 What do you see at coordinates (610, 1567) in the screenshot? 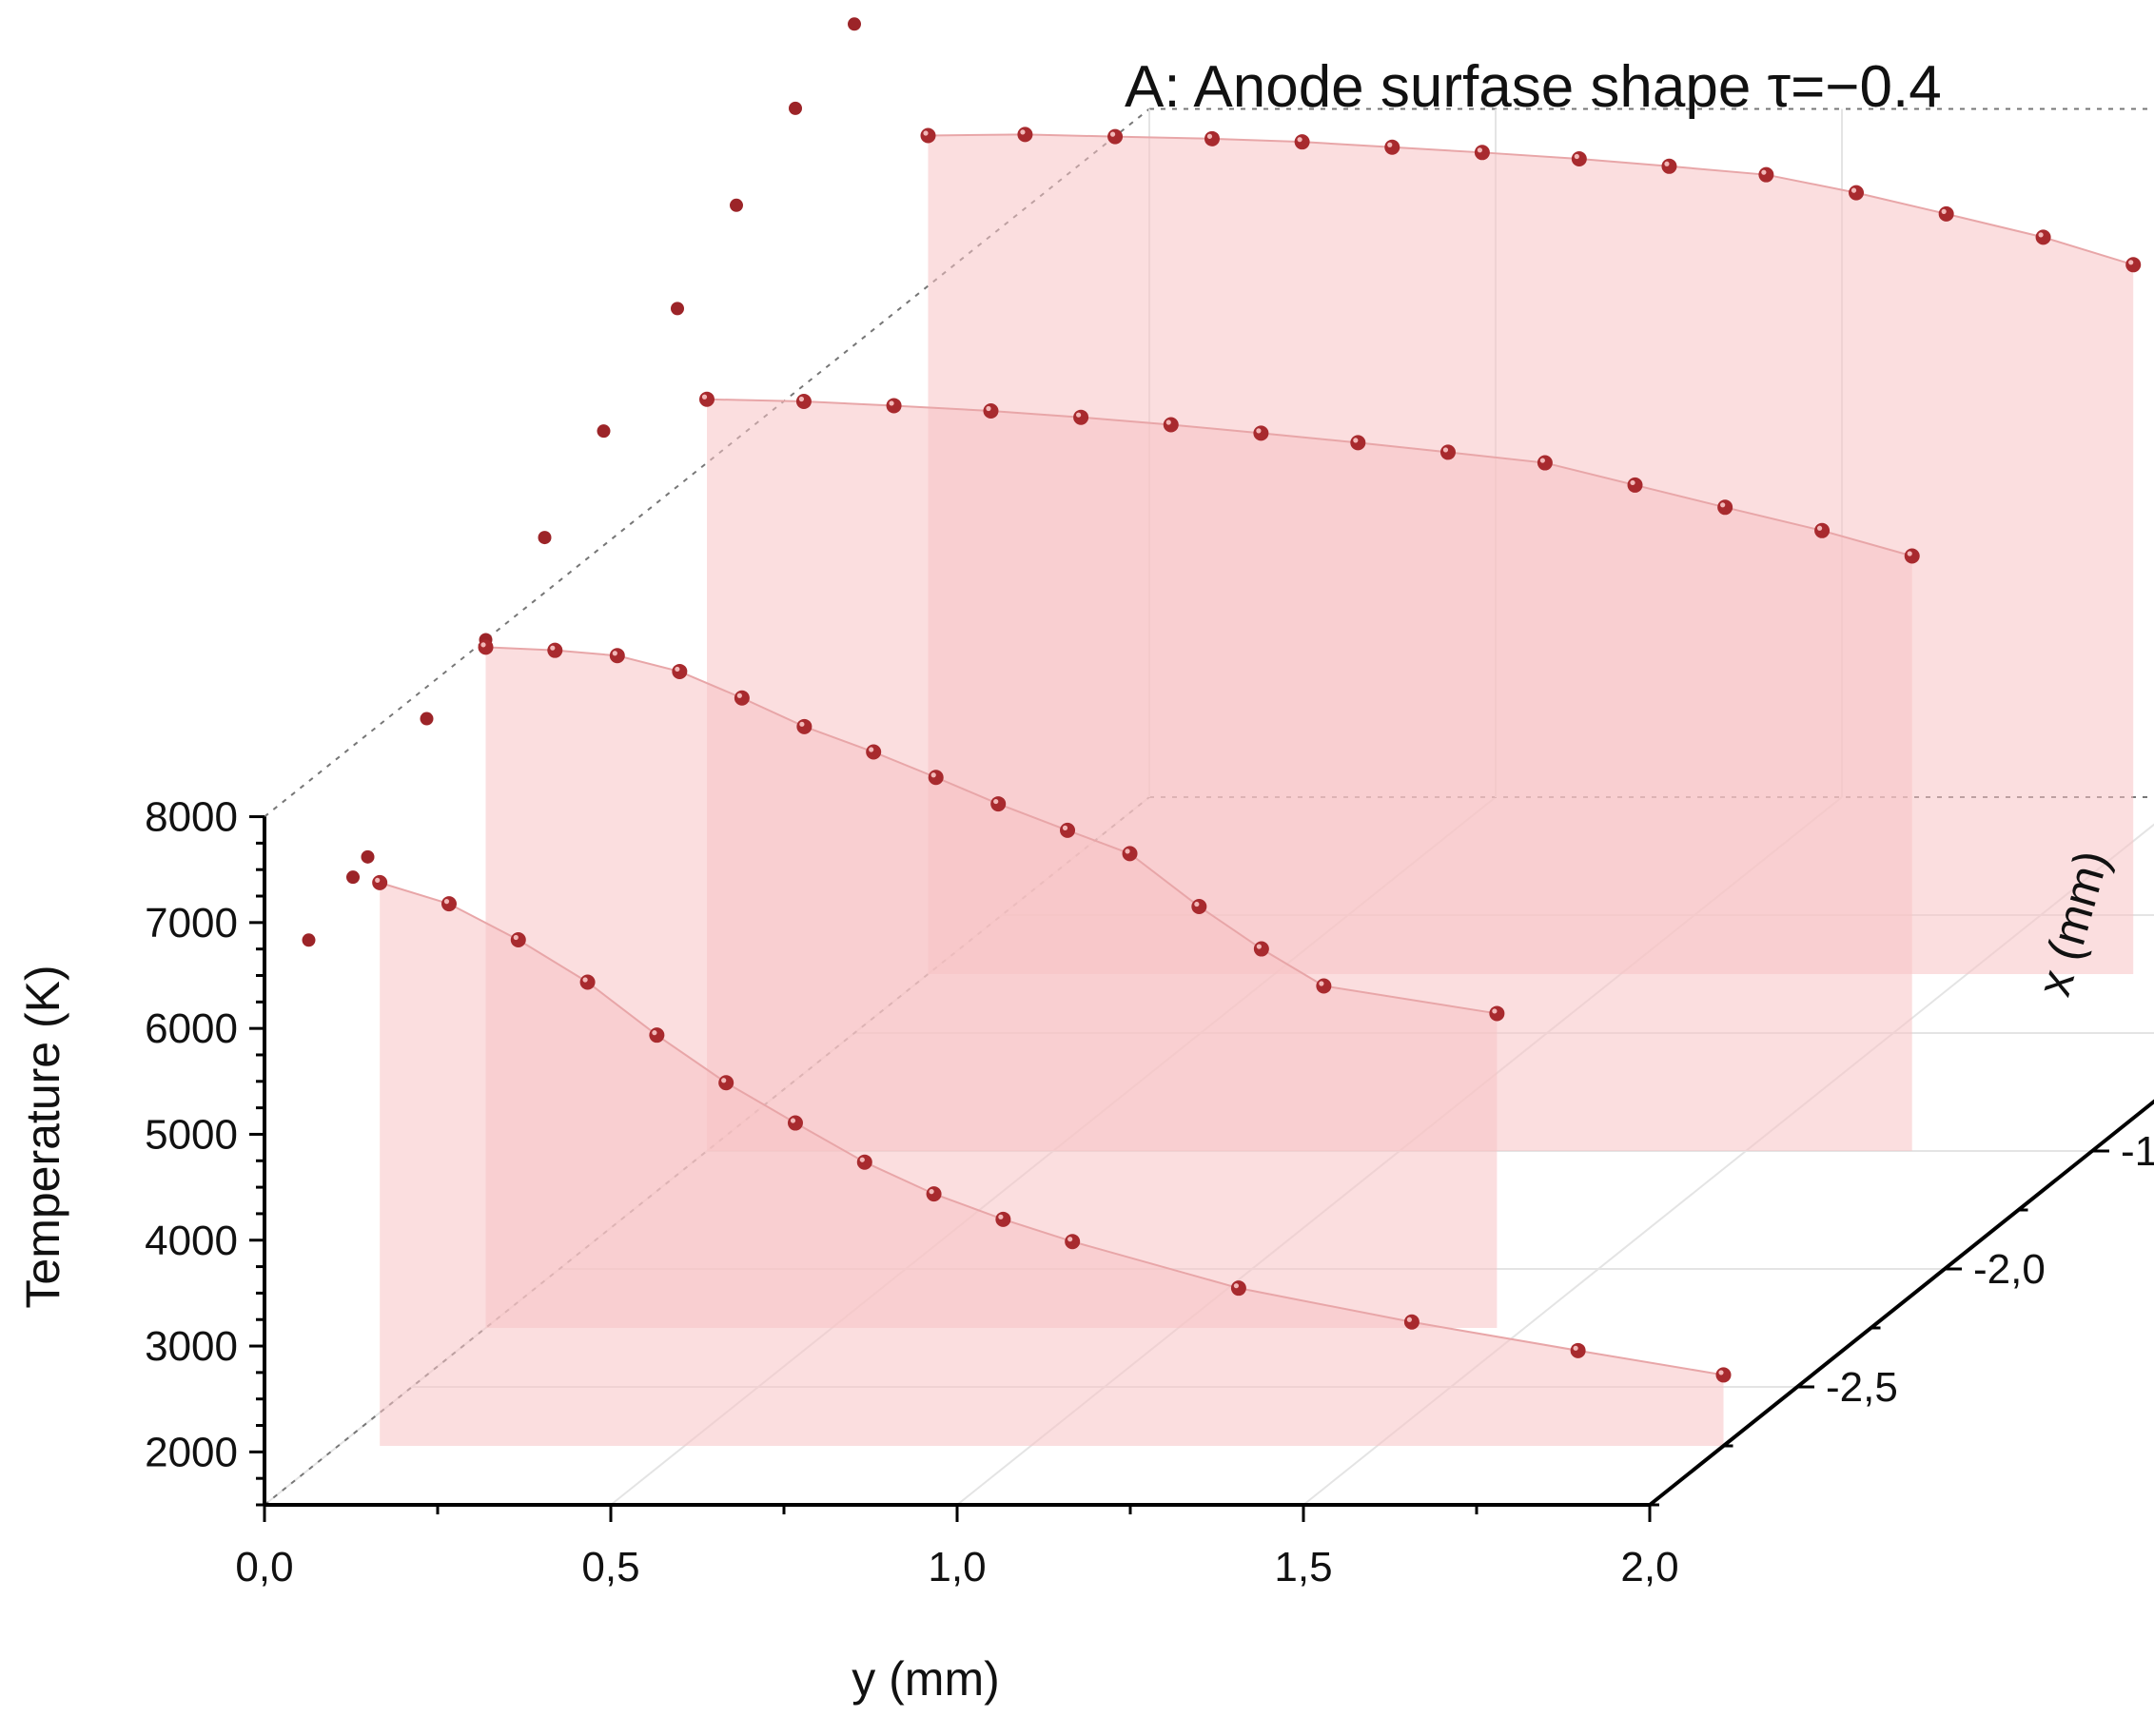
I see `y-tick-label: 0,5` at bounding box center [610, 1567].